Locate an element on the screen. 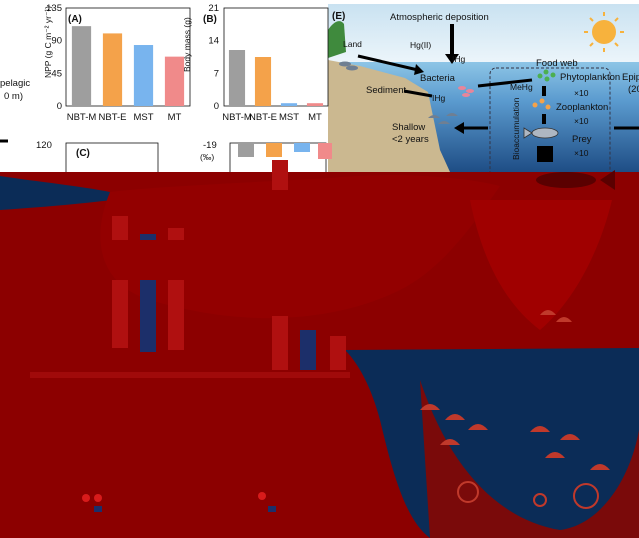 The image size is (639, 538). sediment-label: Sediment is located at coordinates (386, 90).